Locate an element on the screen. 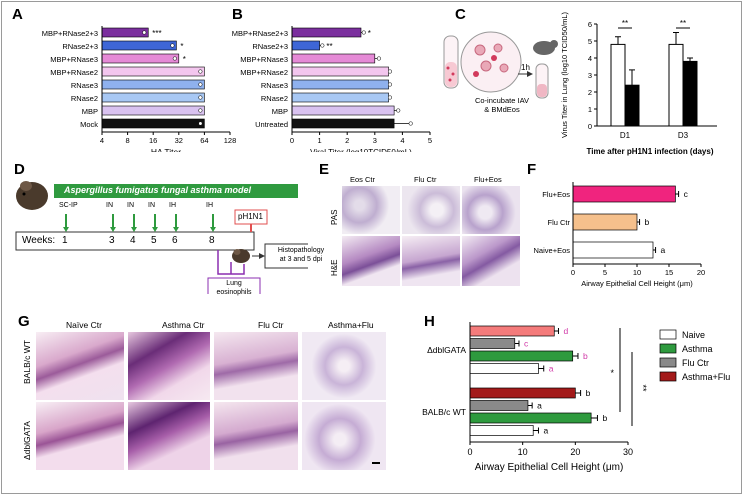  a-tick-label: 64 is located at coordinates (204, 140).